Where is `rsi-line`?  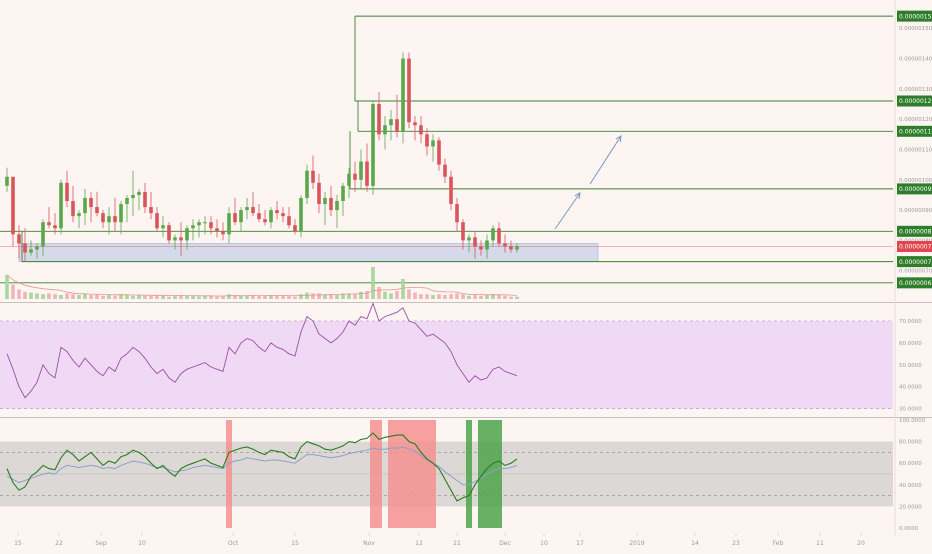
rsi-line is located at coordinates (262, 350).